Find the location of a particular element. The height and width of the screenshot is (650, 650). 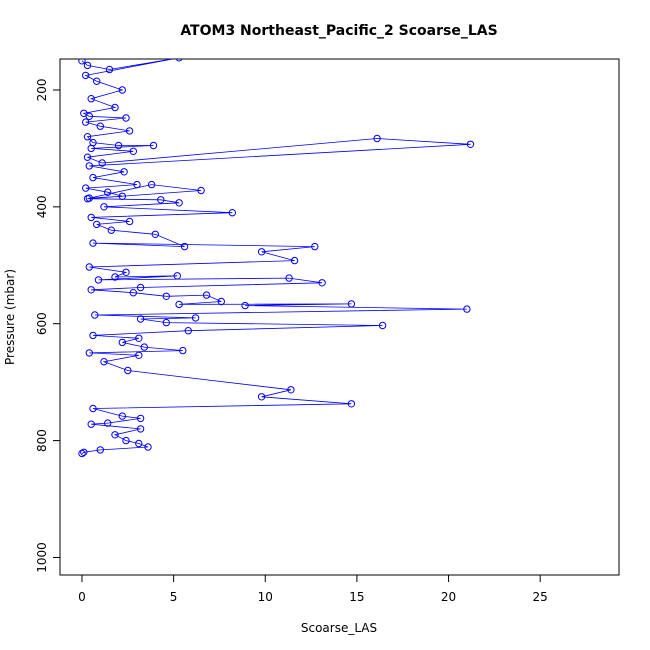

chart-title: ATOM3 Northeast_Pacific_2 Scoarse_LAS is located at coordinates (338, 31).